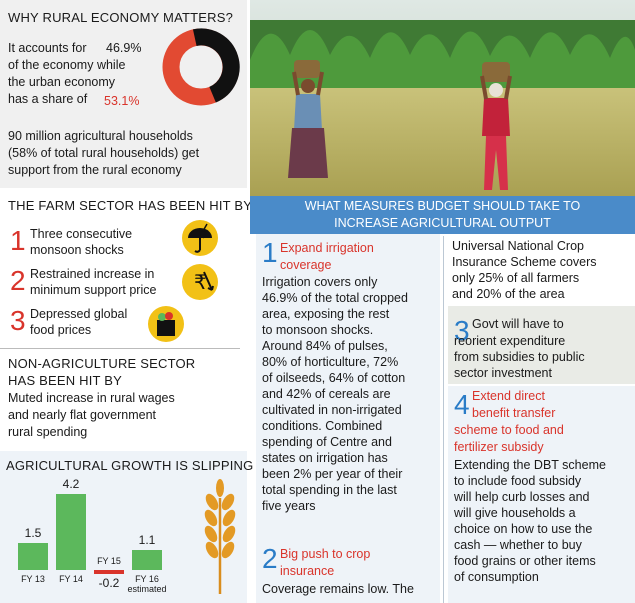 Image resolution: width=635 pixels, height=603 pixels. What do you see at coordinates (71, 484) in the screenshot?
I see `growth-bar-value: 4.2` at bounding box center [71, 484].